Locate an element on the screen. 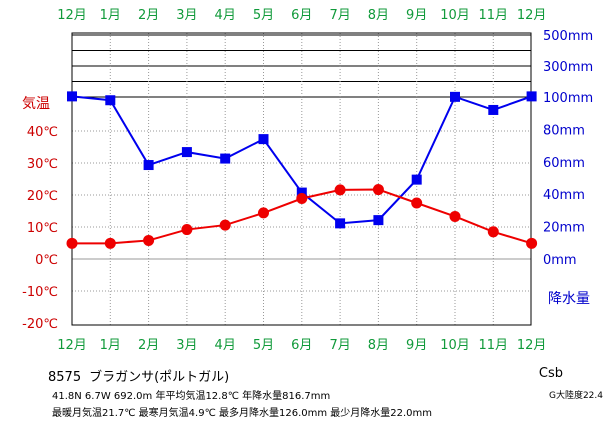 This screenshot has width=611, height=425. month-label-top: 1月 is located at coordinates (110, 15).